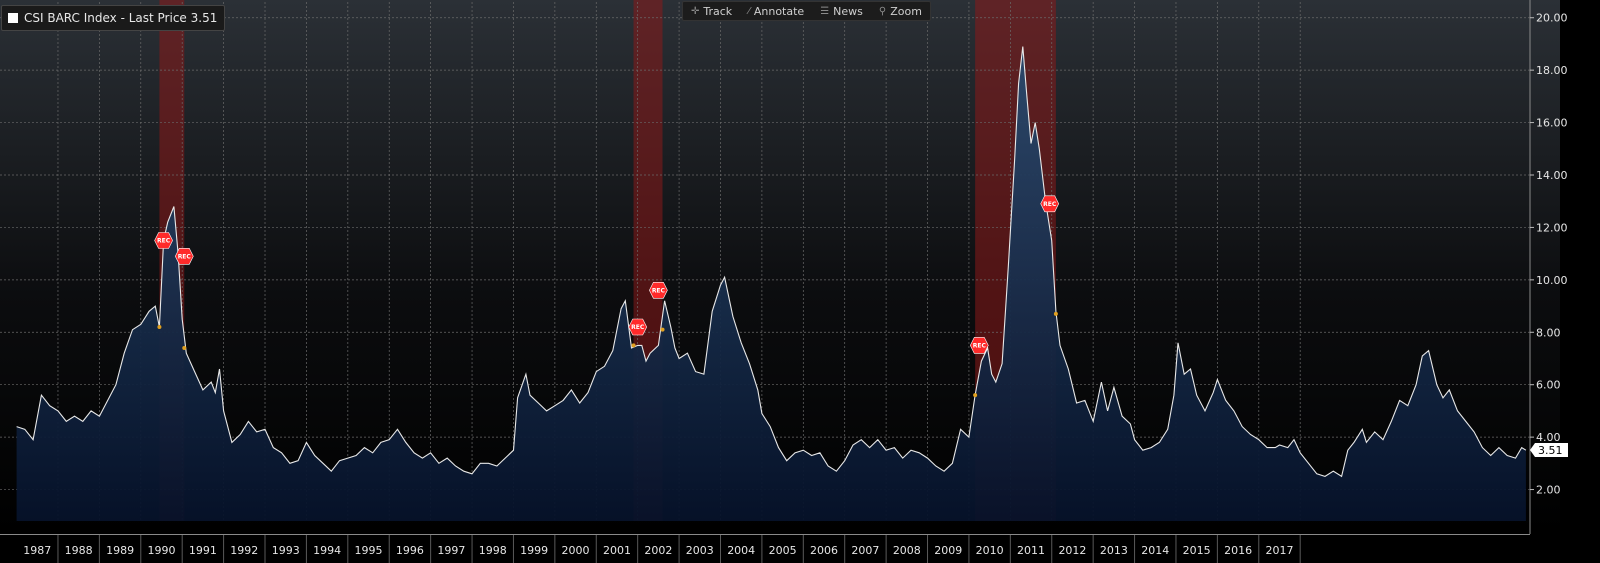  I want to click on rec-marker-3: REC, so click(658, 290).